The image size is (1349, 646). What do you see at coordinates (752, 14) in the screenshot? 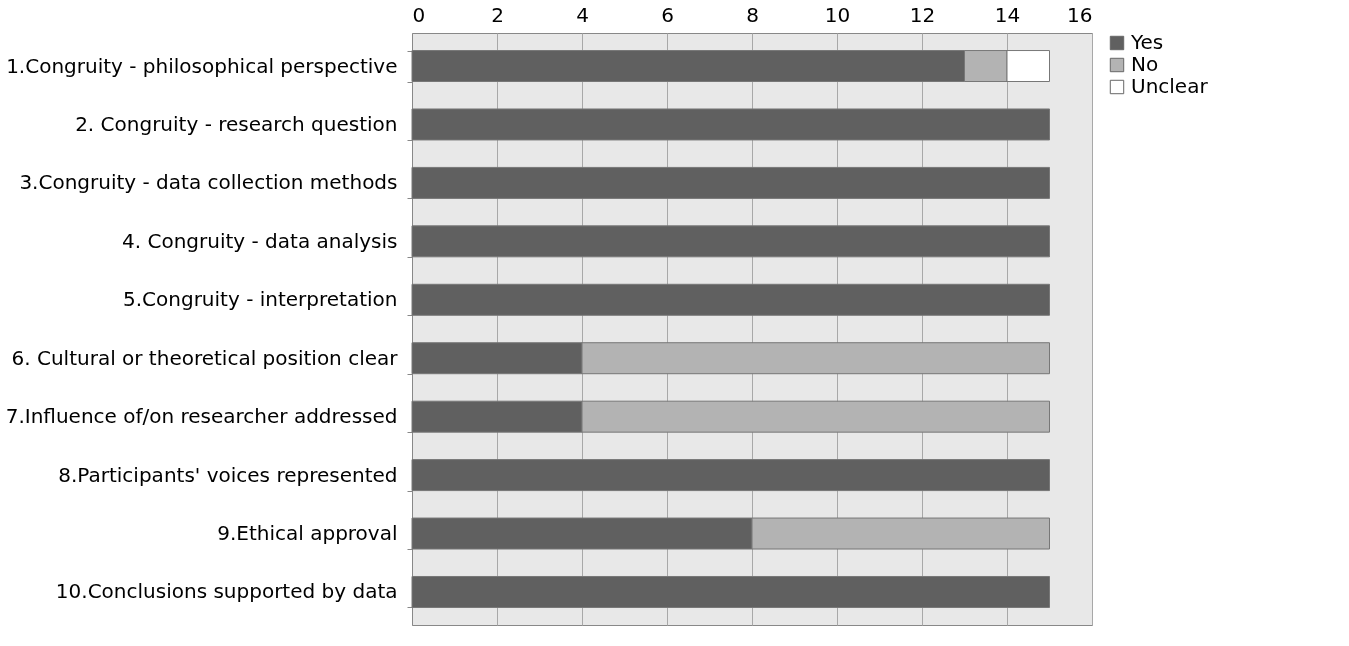
I see `x-tick-label: 8` at bounding box center [752, 14].